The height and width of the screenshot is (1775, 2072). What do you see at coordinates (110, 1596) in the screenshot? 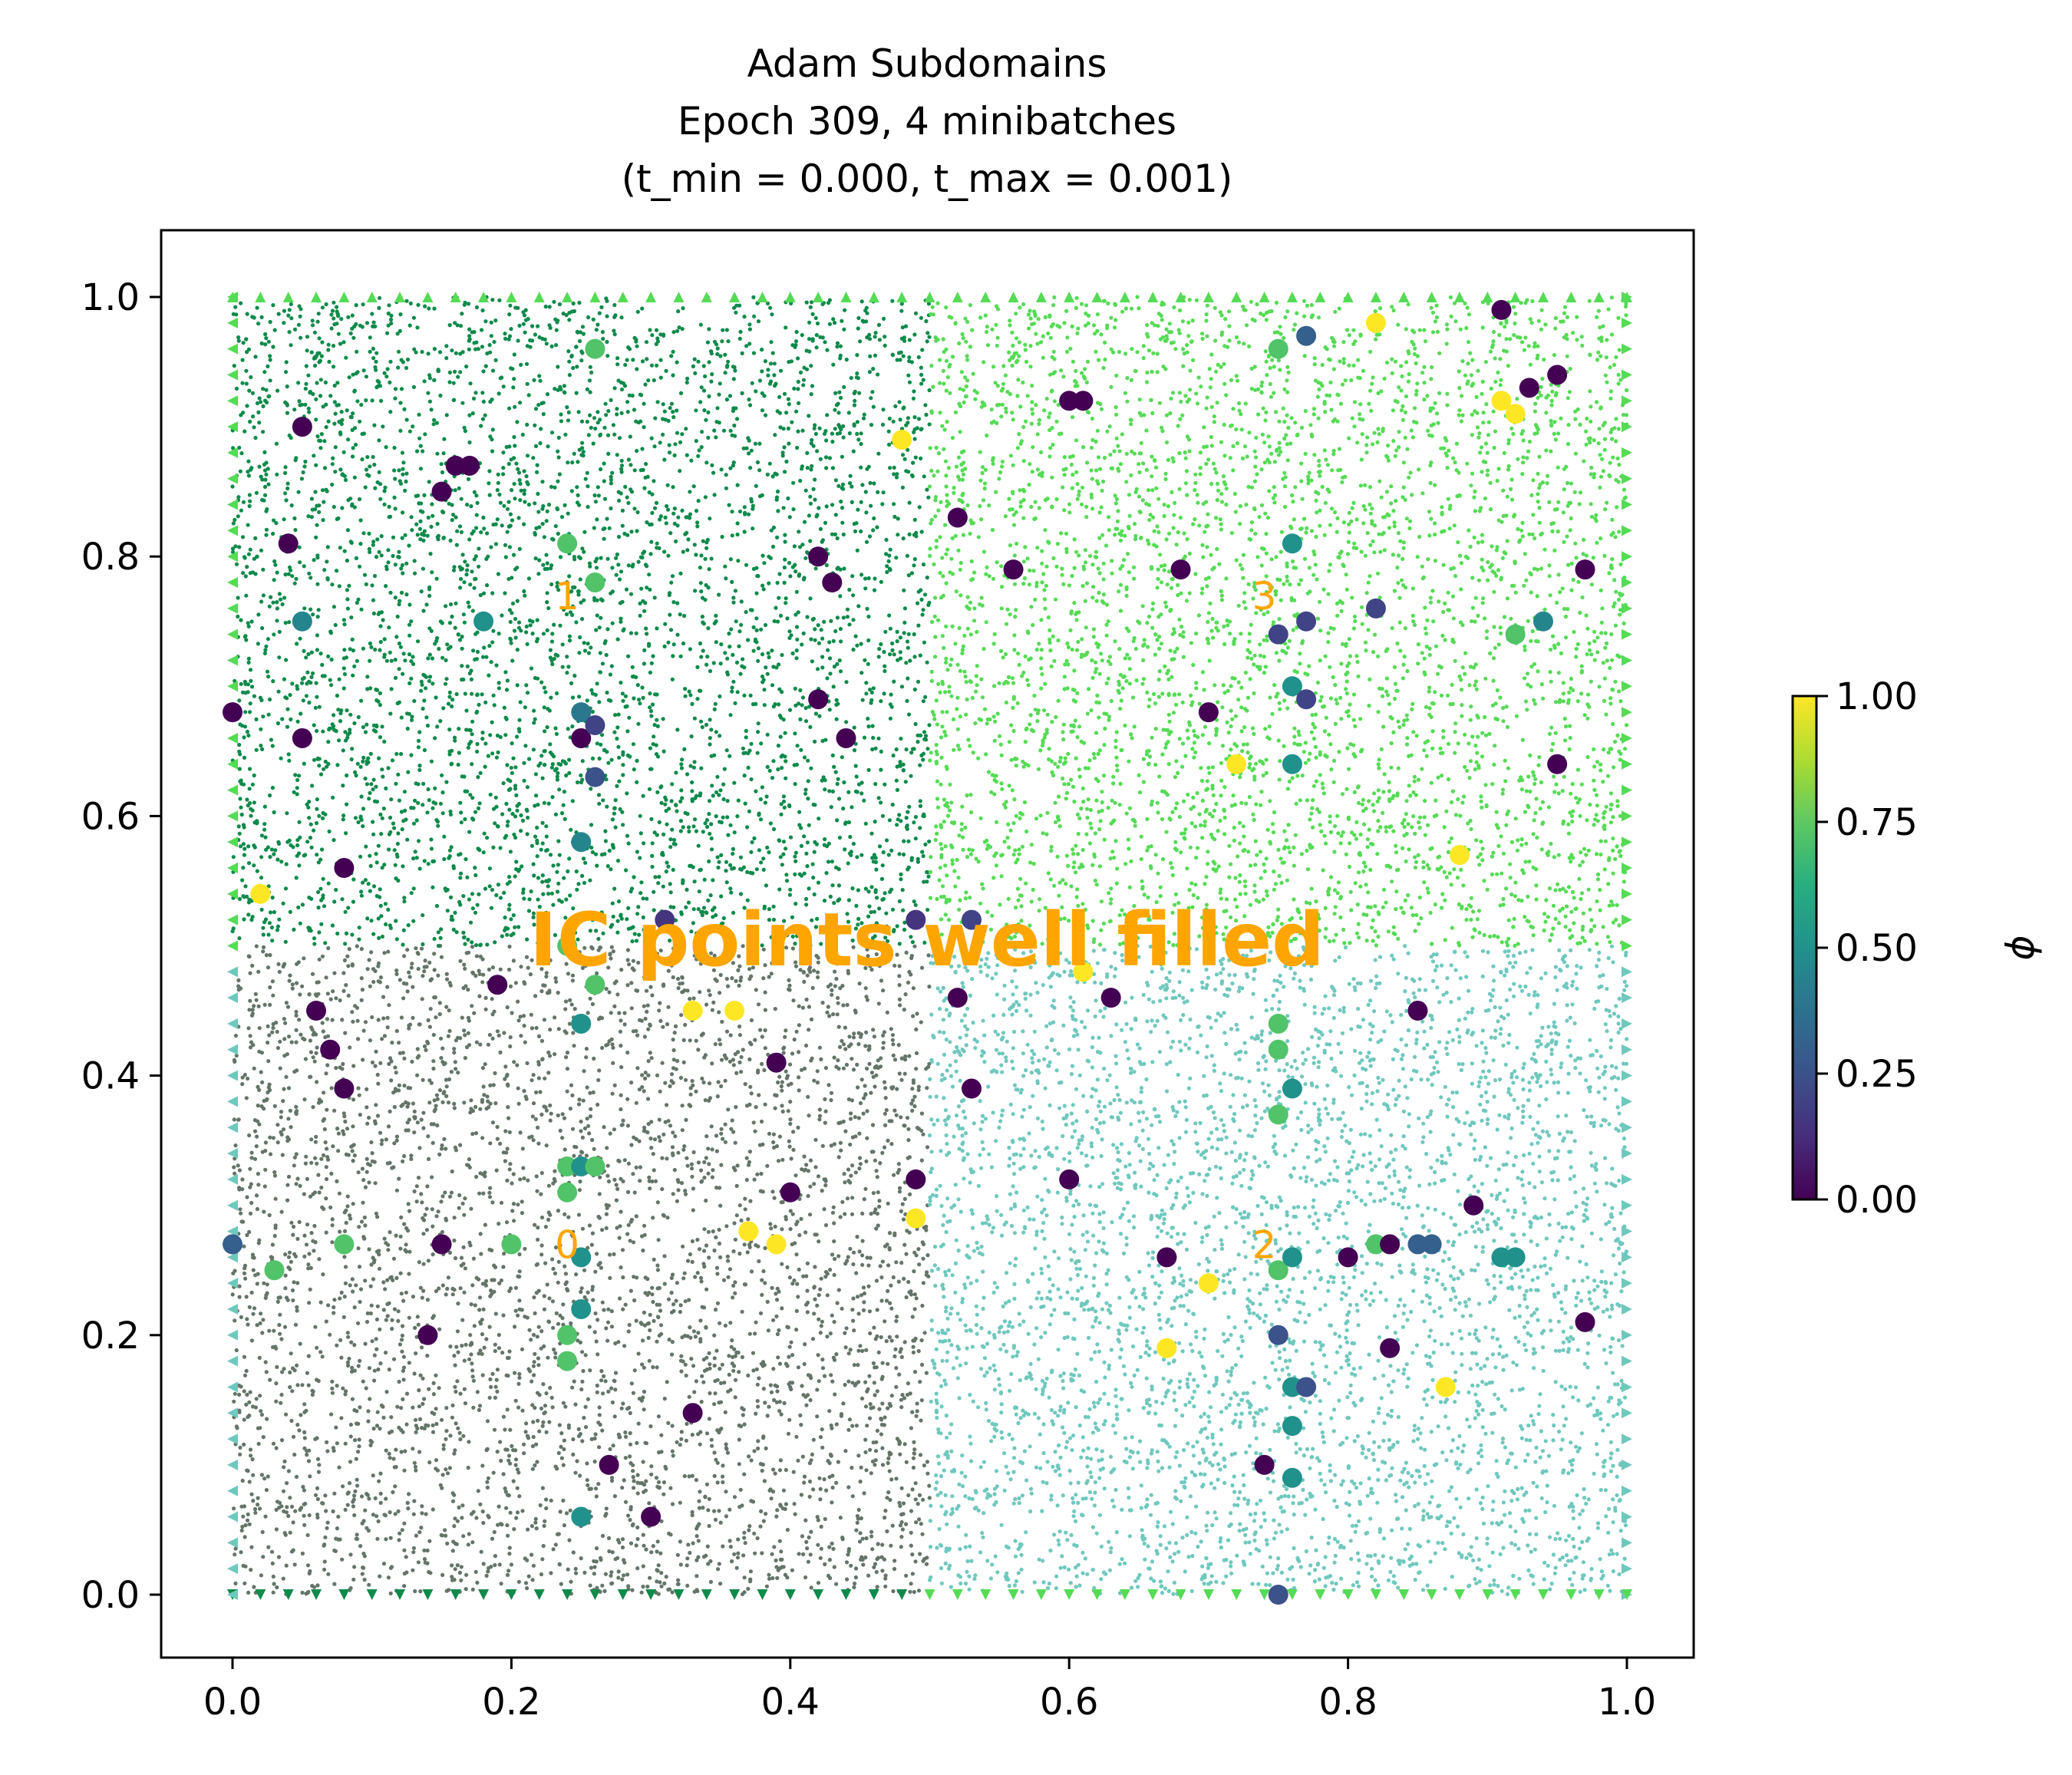
I see `y-tick-label: 0.0` at bounding box center [110, 1596].